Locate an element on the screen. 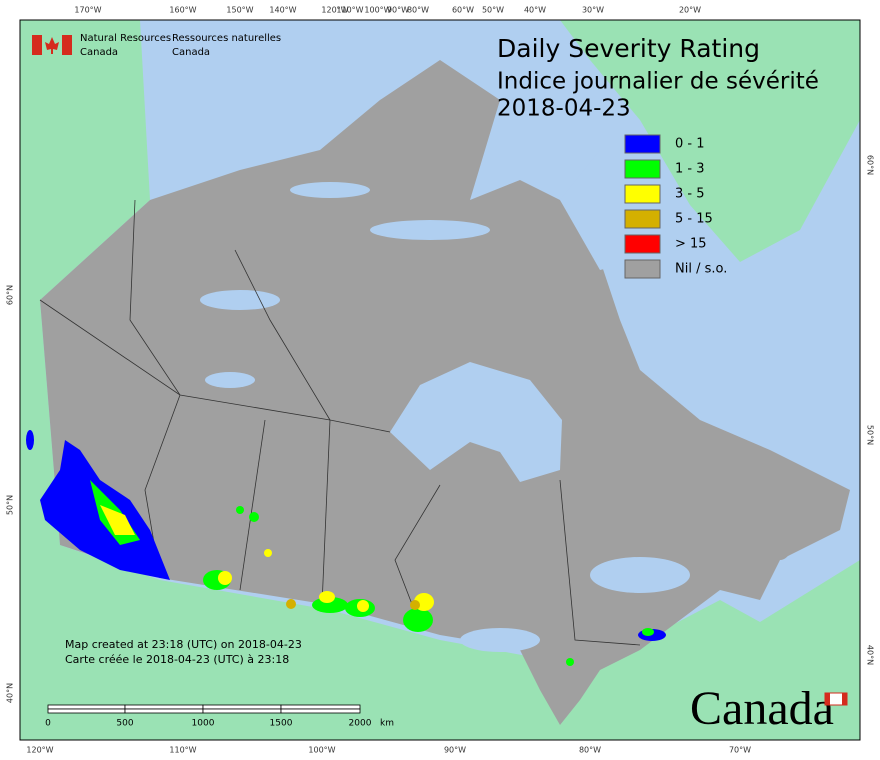 Image resolution: width=880 pixels, height=760 pixels. scale-label: 2000 is located at coordinates (360, 724).